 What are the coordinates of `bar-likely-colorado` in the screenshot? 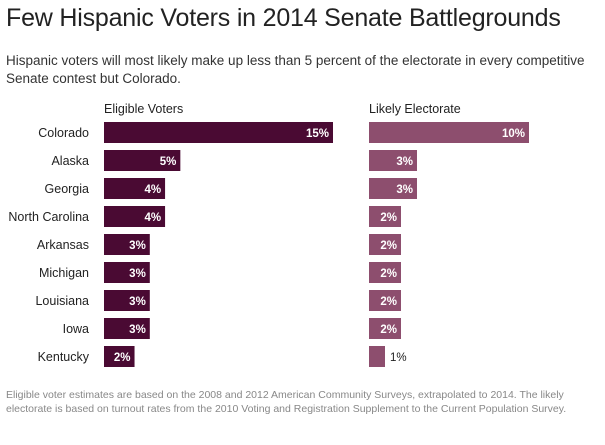 It's located at (449, 132).